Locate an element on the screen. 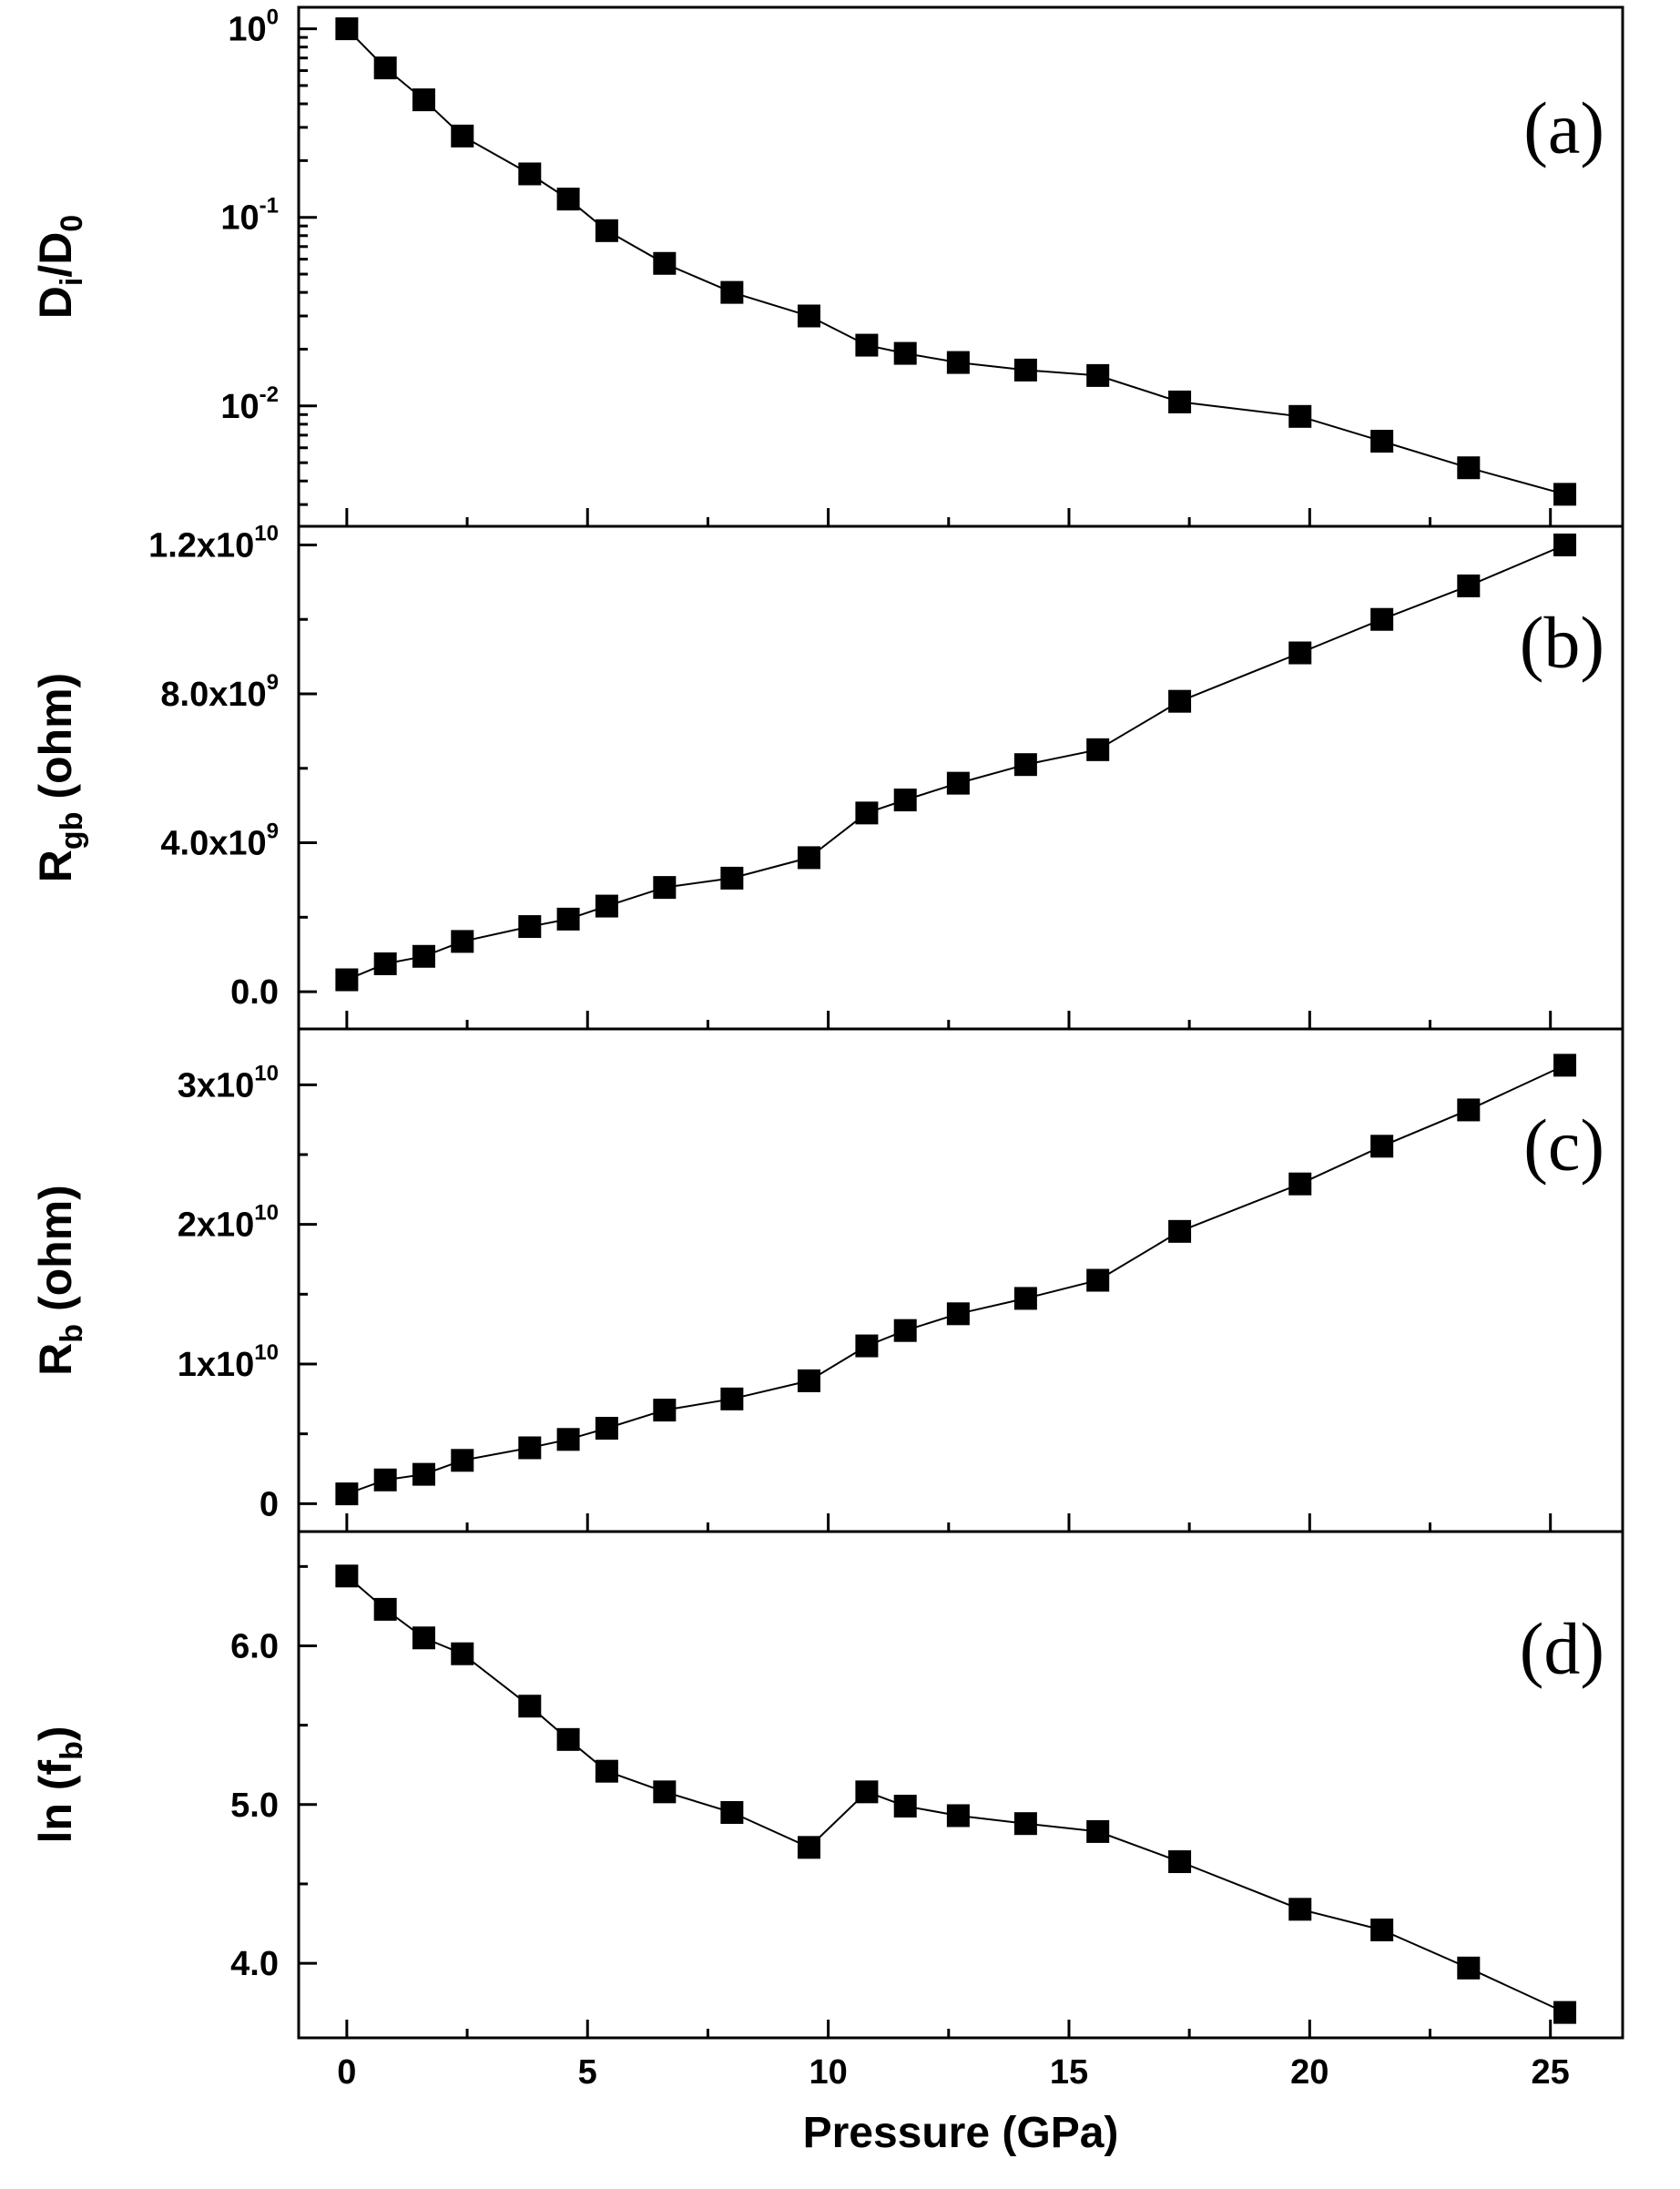  ylabel-subscript: b is located at coordinates (72, 1750).